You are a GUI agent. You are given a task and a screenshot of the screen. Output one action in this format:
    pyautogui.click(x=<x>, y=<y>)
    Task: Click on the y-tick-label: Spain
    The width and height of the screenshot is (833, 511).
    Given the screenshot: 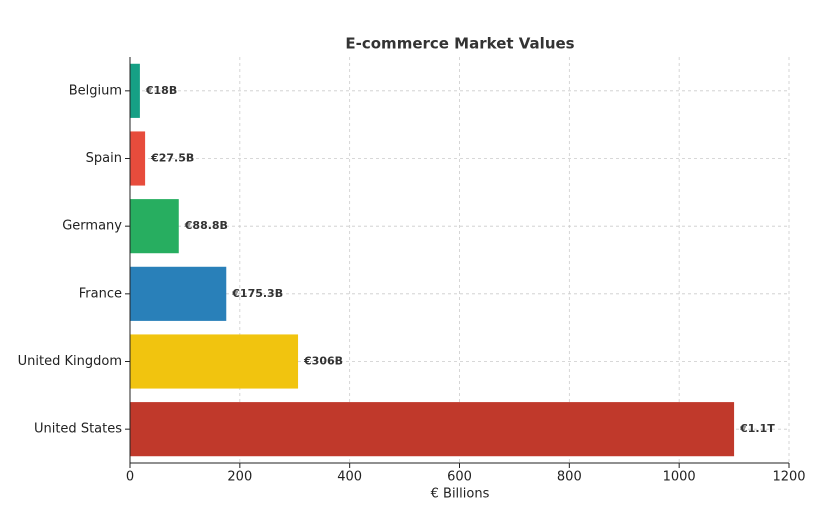 What is the action you would take?
    pyautogui.click(x=104, y=158)
    